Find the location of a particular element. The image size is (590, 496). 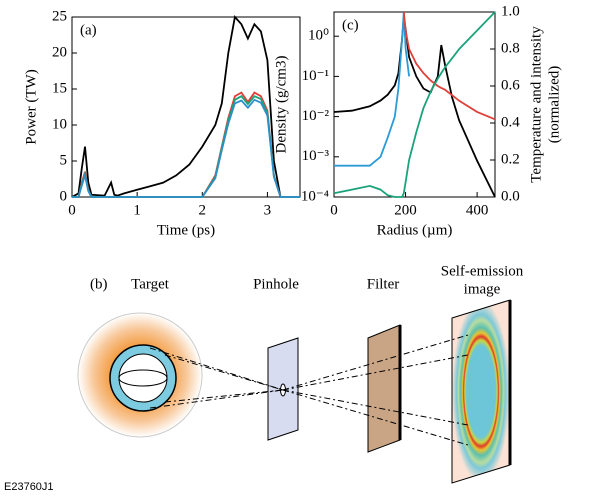

x-tick-label: 3 is located at coordinates (268, 210).